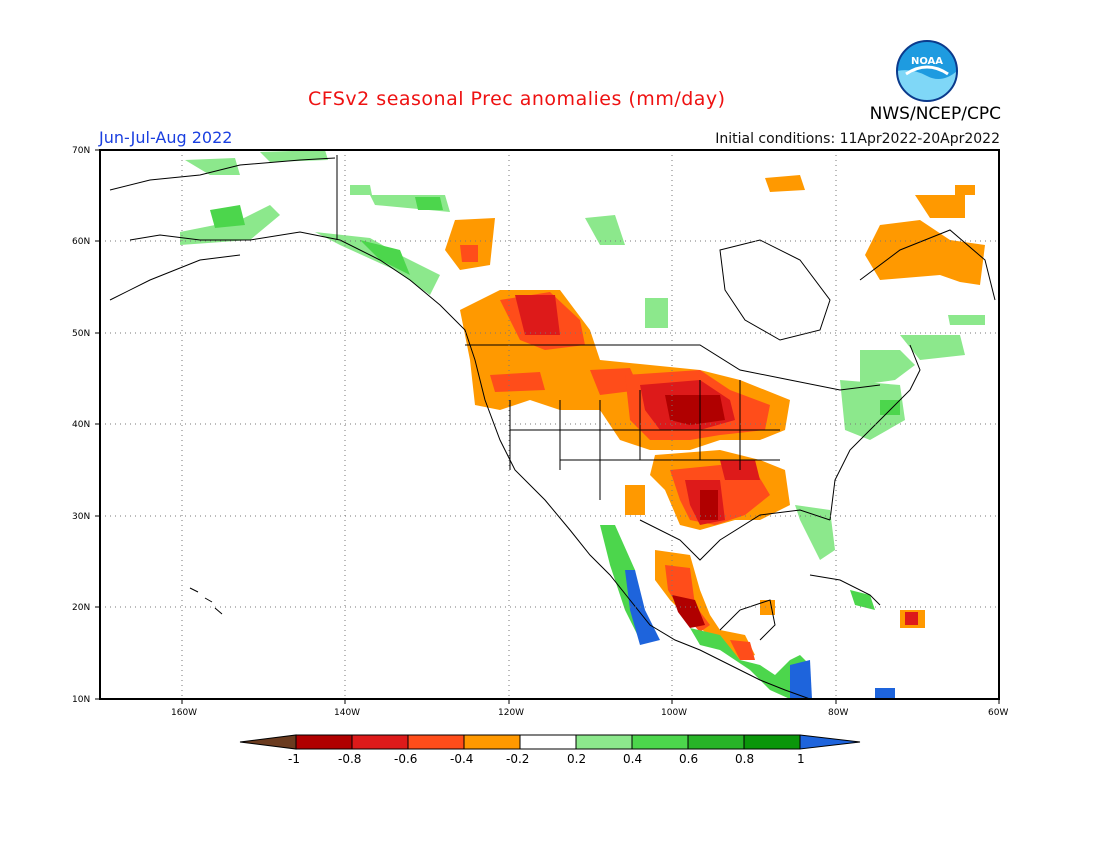 The image size is (1100, 850). Describe the element at coordinates (294, 759) in the screenshot. I see `colorbar-label: -1` at that location.